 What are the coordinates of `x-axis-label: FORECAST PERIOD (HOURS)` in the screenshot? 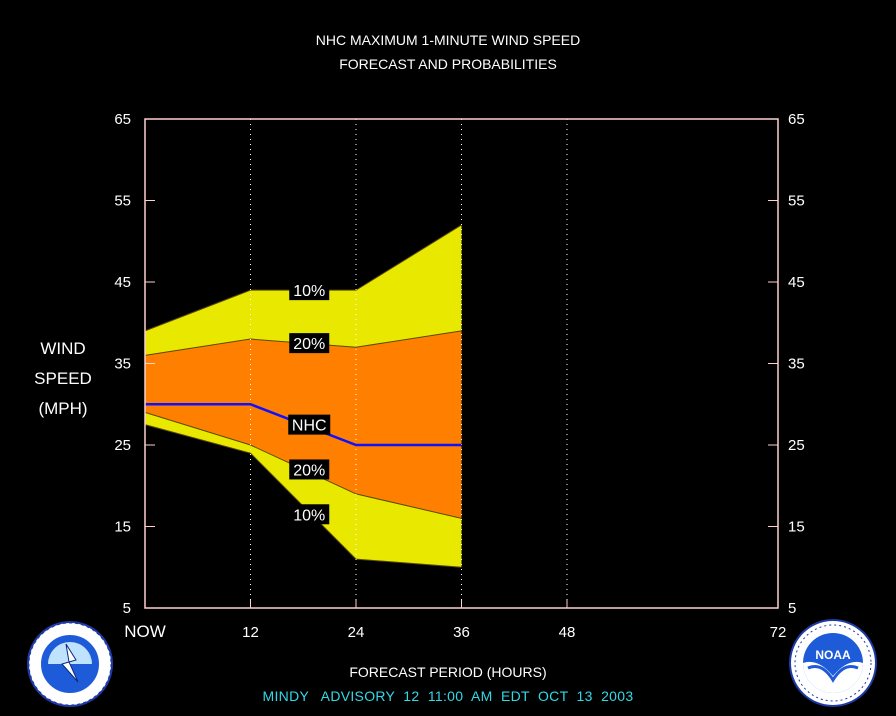 It's located at (448, 672).